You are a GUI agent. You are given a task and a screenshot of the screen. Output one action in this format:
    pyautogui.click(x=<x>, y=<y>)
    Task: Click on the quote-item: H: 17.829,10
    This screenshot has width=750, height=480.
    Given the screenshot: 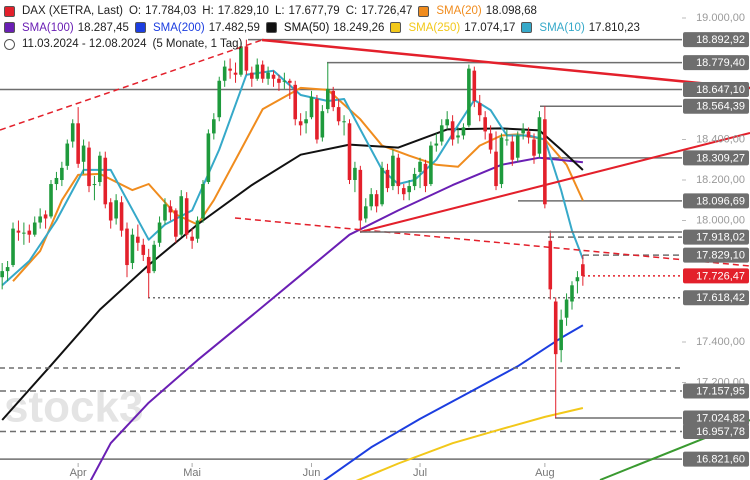 What is the action you would take?
    pyautogui.click(x=235, y=11)
    